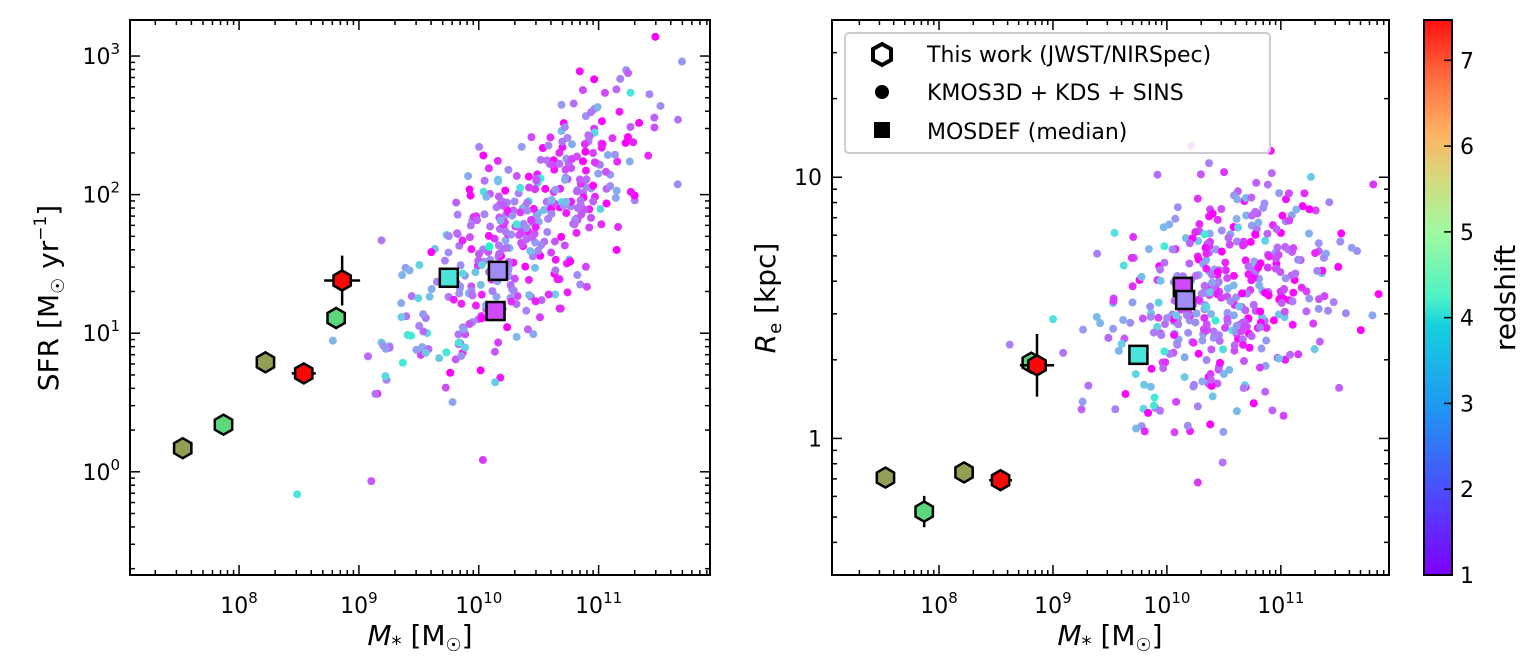  Describe the element at coordinates (1438, 297) in the screenshot. I see `colorbar-gradient` at that location.